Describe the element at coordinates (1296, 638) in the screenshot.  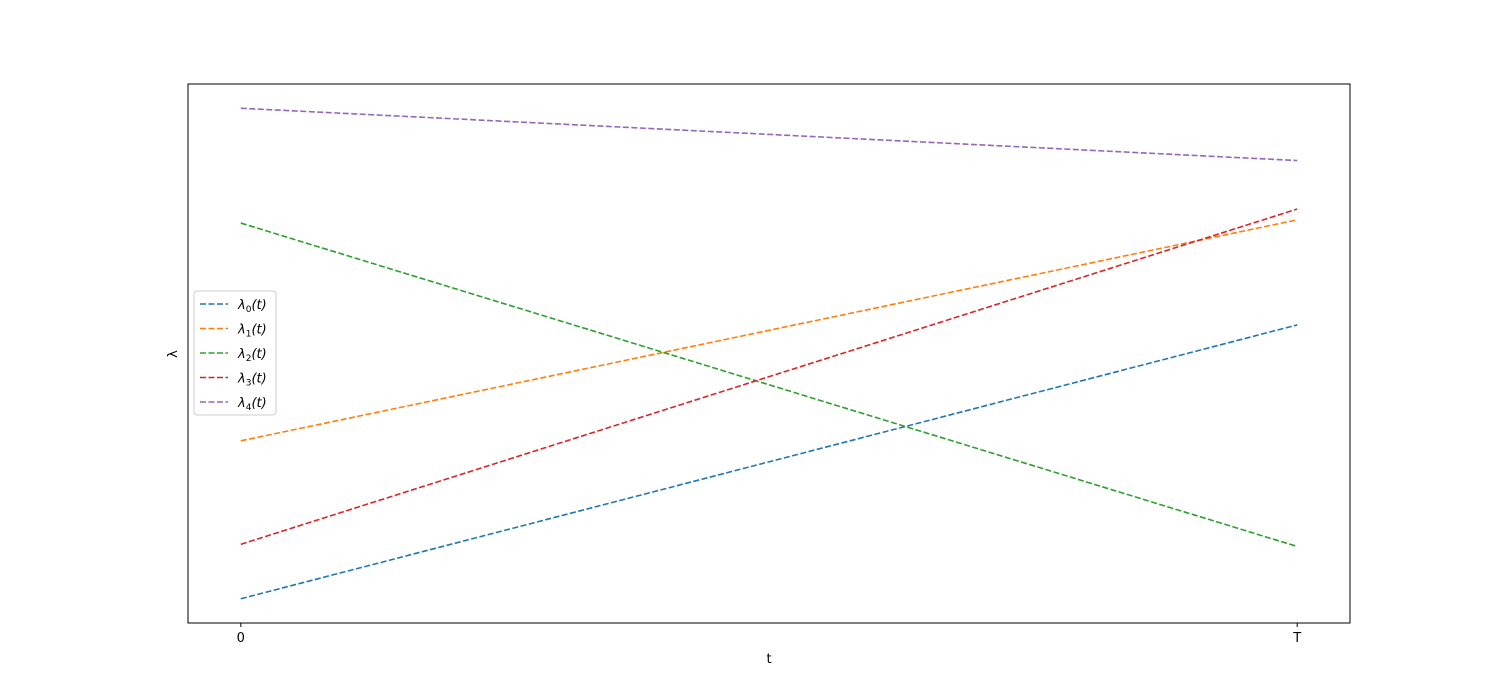
I see `x-tick-label: T` at that location.